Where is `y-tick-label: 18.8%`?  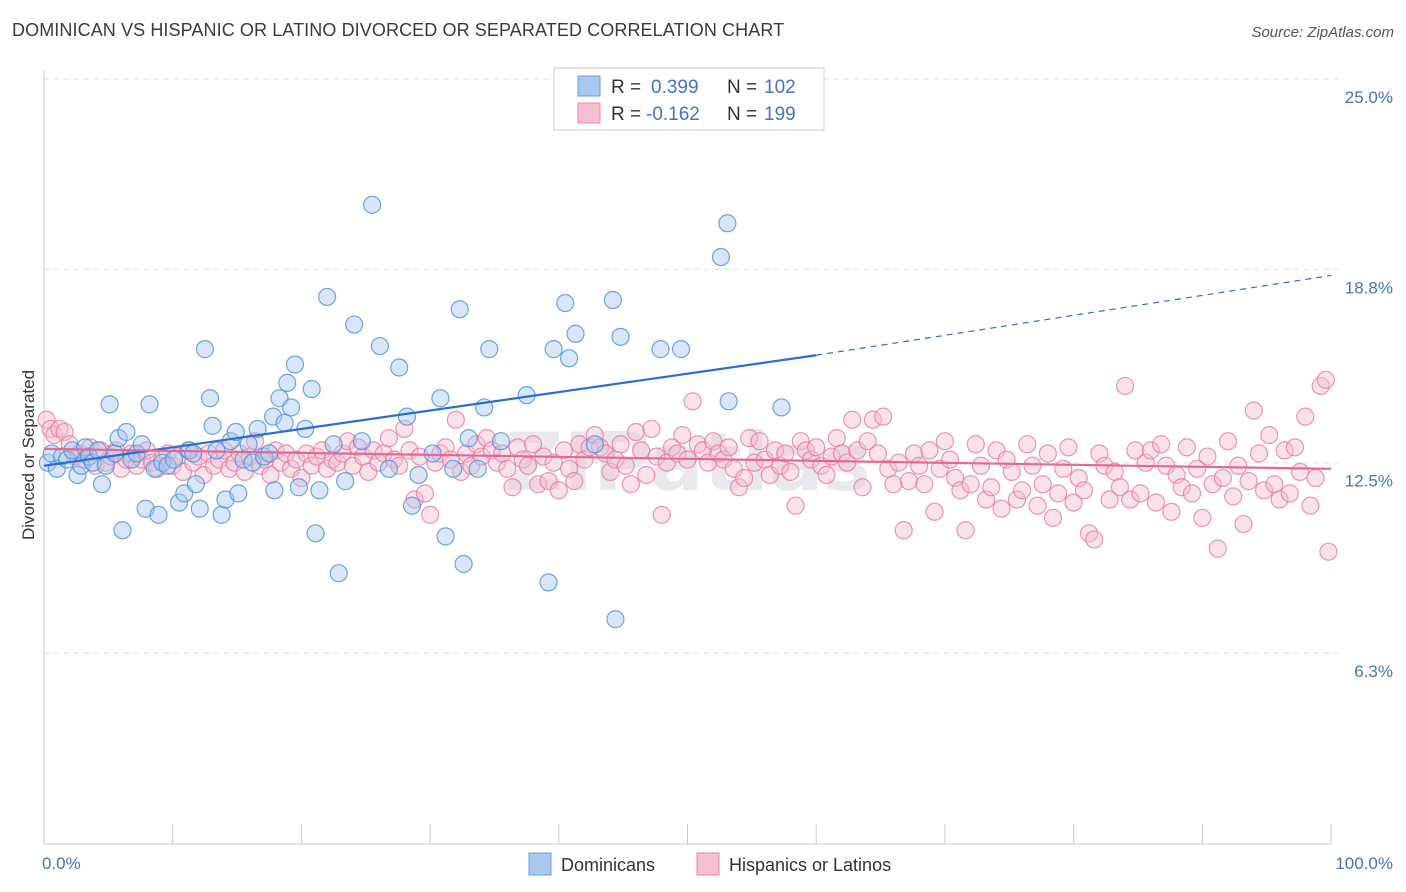 y-tick-label: 18.8% is located at coordinates (1369, 287).